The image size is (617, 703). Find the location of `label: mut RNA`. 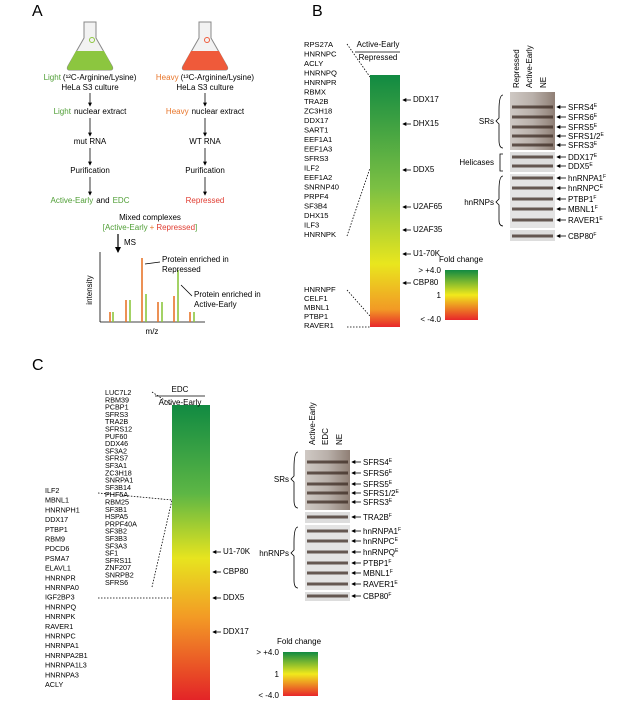

label: mut RNA is located at coordinates (90, 141).